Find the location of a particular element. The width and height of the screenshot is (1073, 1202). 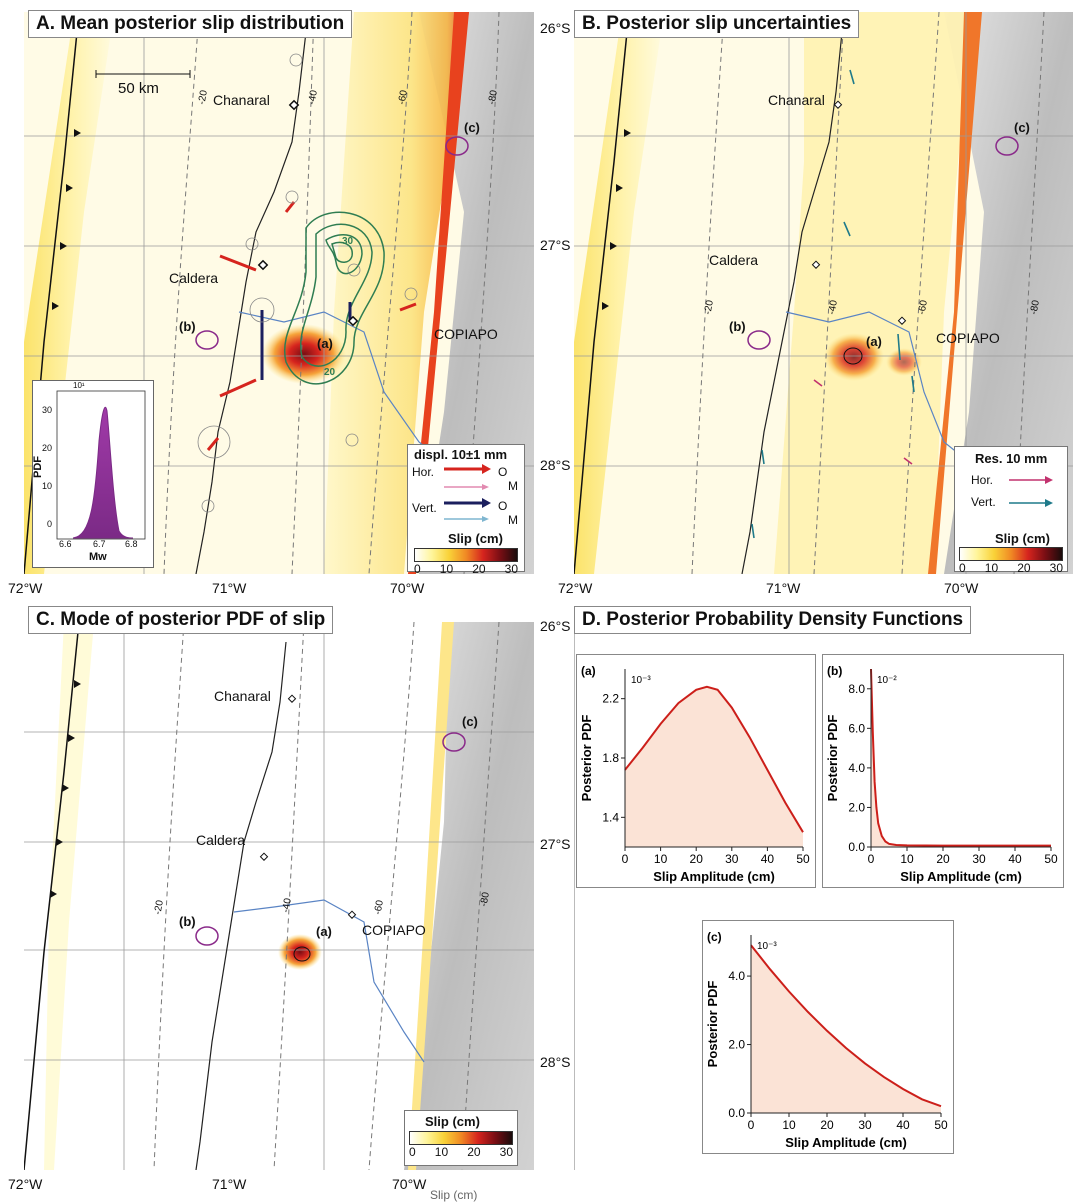

place-chanaral: Chanaral is located at coordinates (241, 100).